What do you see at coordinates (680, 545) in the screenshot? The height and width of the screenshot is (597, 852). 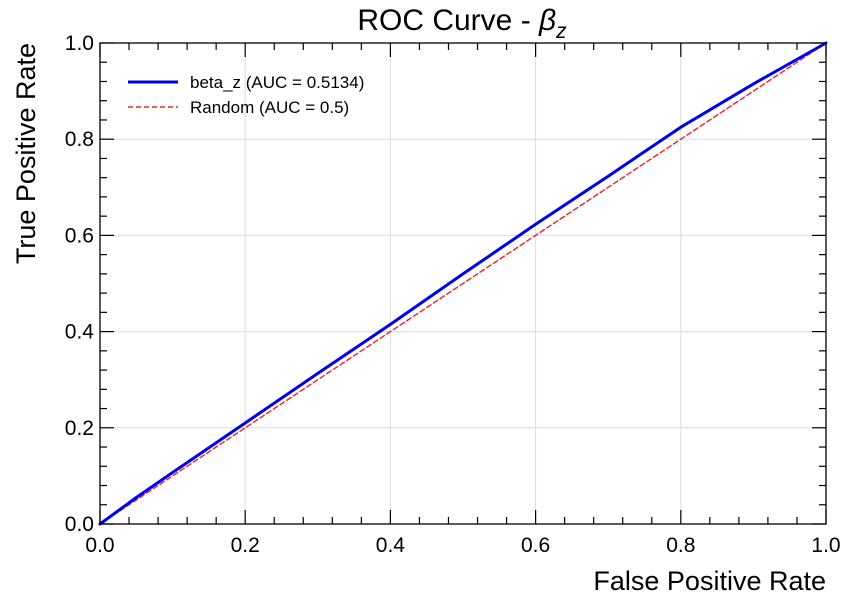 I see `x-tick-label: 0.8` at bounding box center [680, 545].